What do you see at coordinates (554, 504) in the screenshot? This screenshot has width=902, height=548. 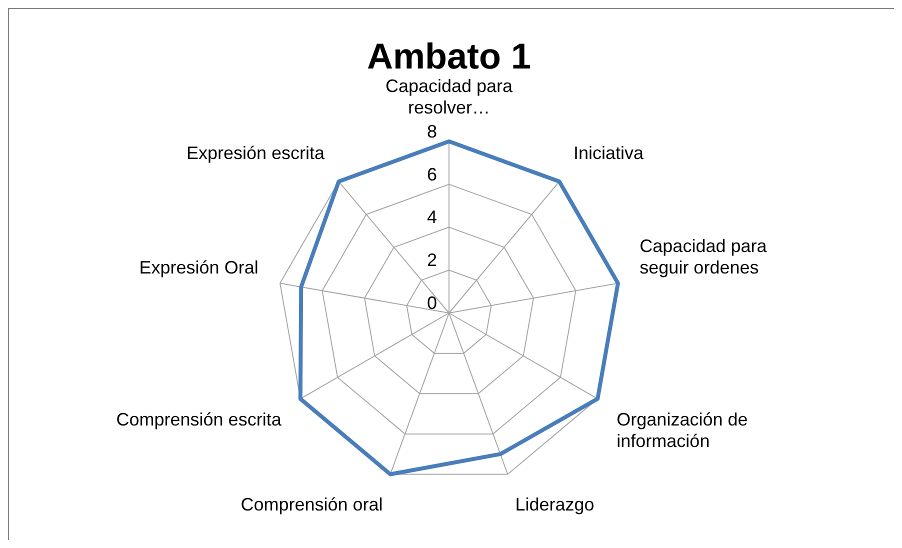 I see `spoke-label: Liderazgo` at bounding box center [554, 504].